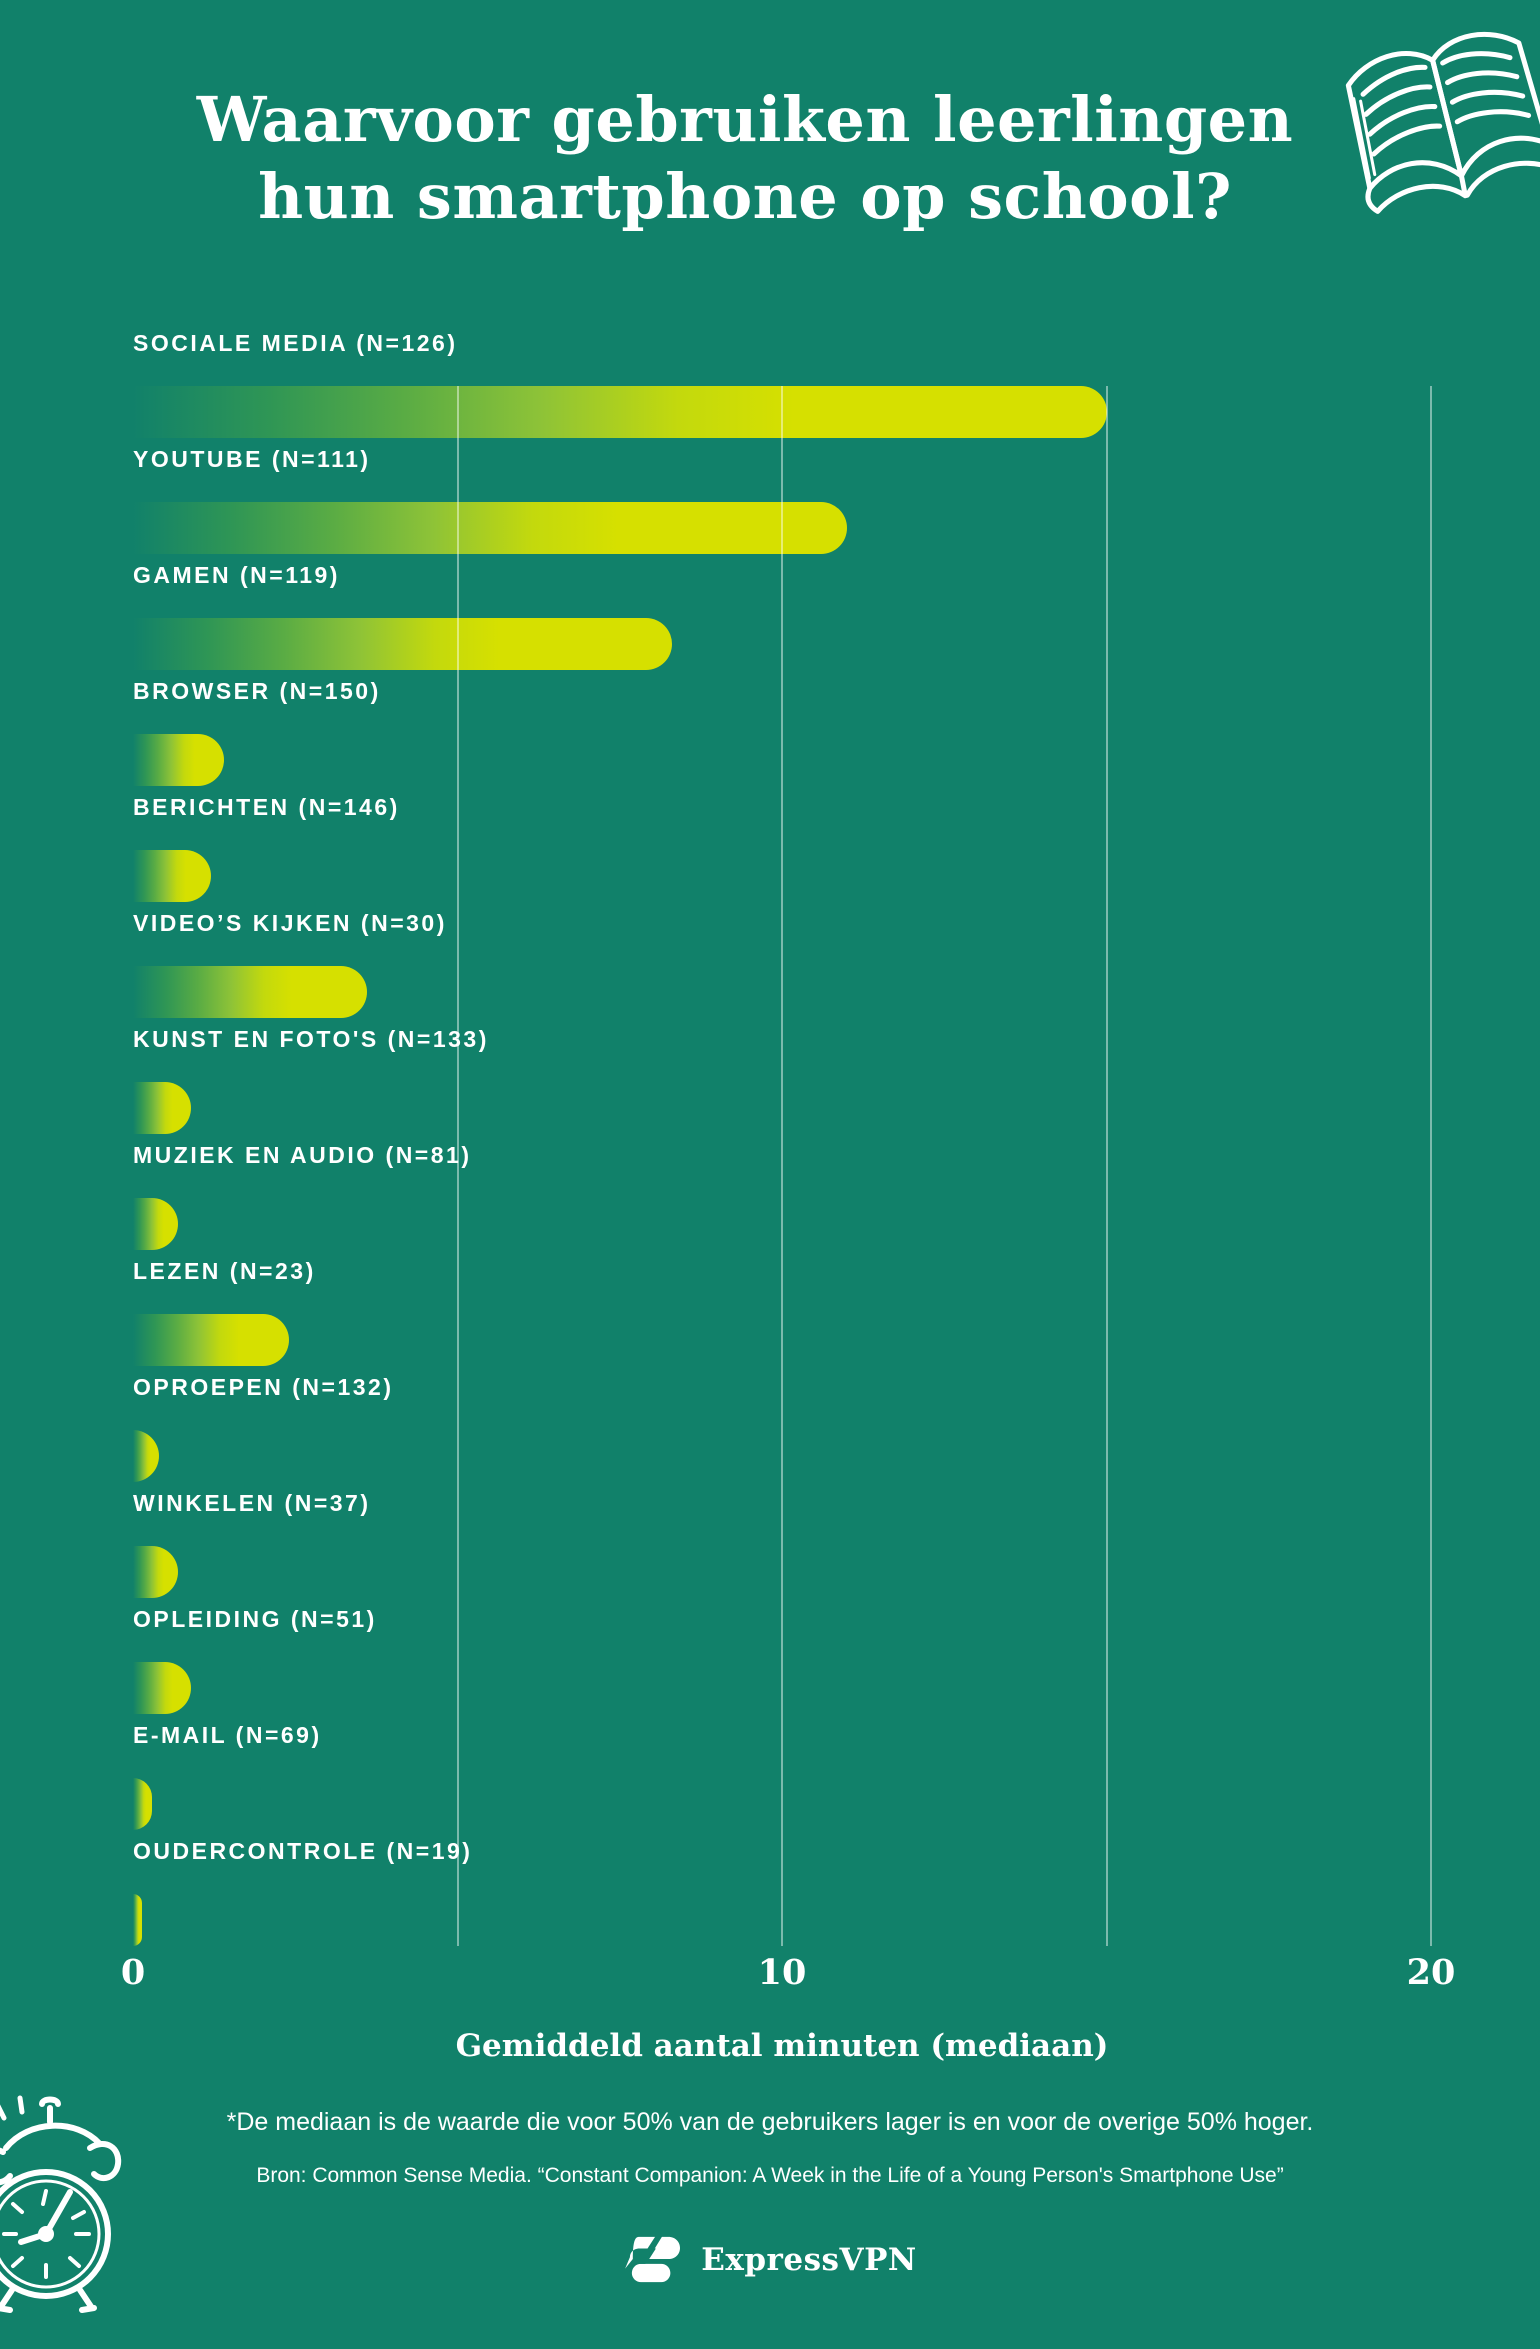 The image size is (1540, 2349). What do you see at coordinates (61, 2204) in the screenshot?
I see `alarm-clock-icon` at bounding box center [61, 2204].